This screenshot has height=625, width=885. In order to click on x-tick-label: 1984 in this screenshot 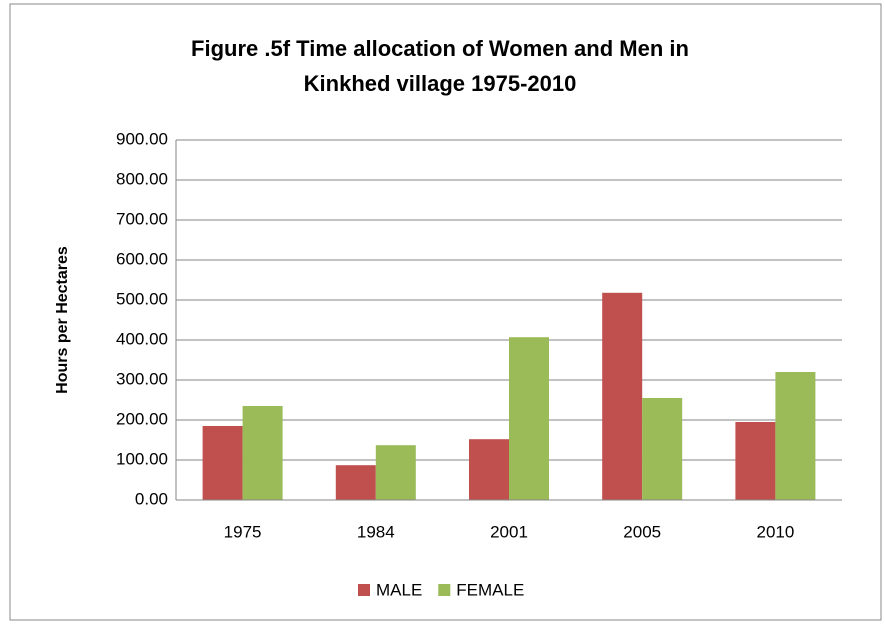, I will do `click(376, 531)`.